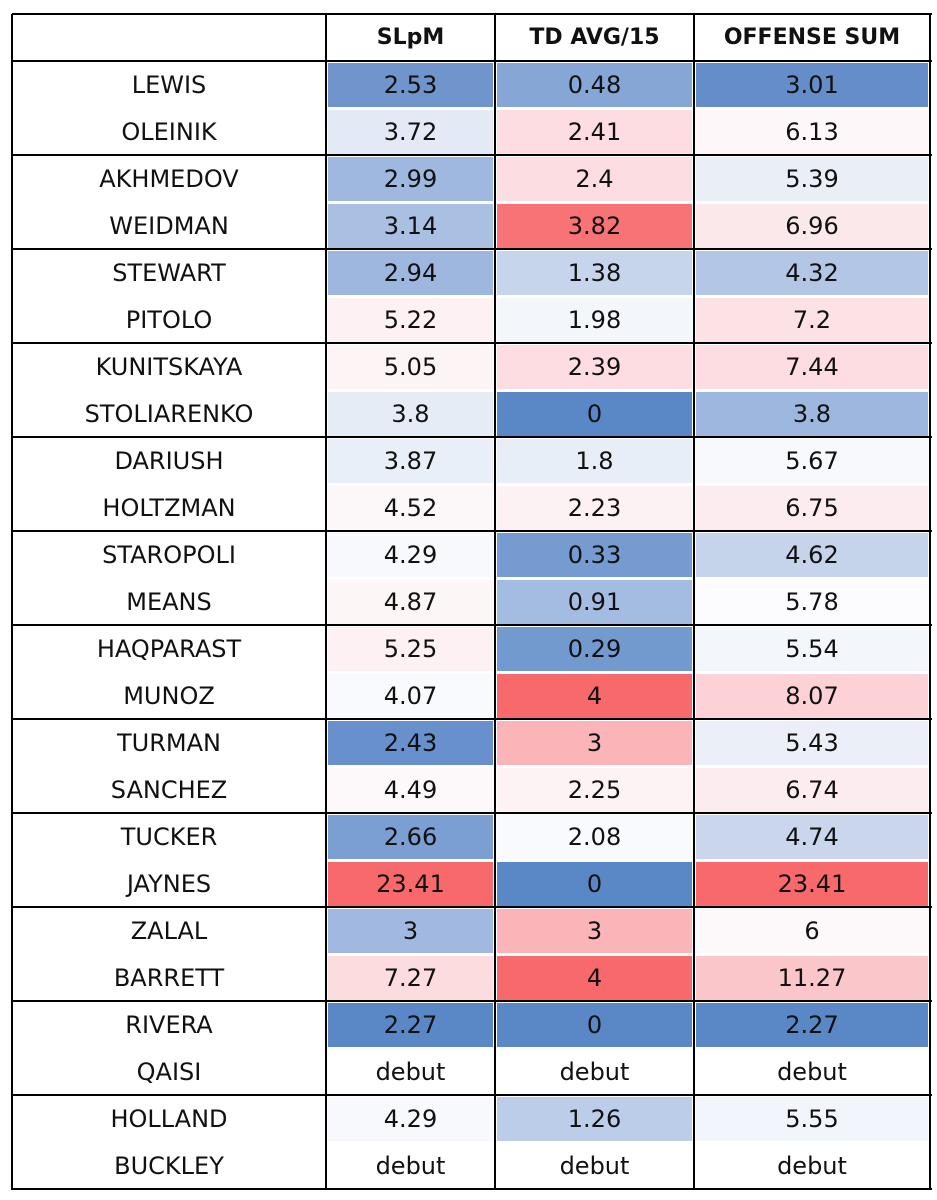 Image resolution: width=937 pixels, height=1200 pixels. Describe the element at coordinates (812, 649) in the screenshot. I see `data-cell: 5.54` at that location.